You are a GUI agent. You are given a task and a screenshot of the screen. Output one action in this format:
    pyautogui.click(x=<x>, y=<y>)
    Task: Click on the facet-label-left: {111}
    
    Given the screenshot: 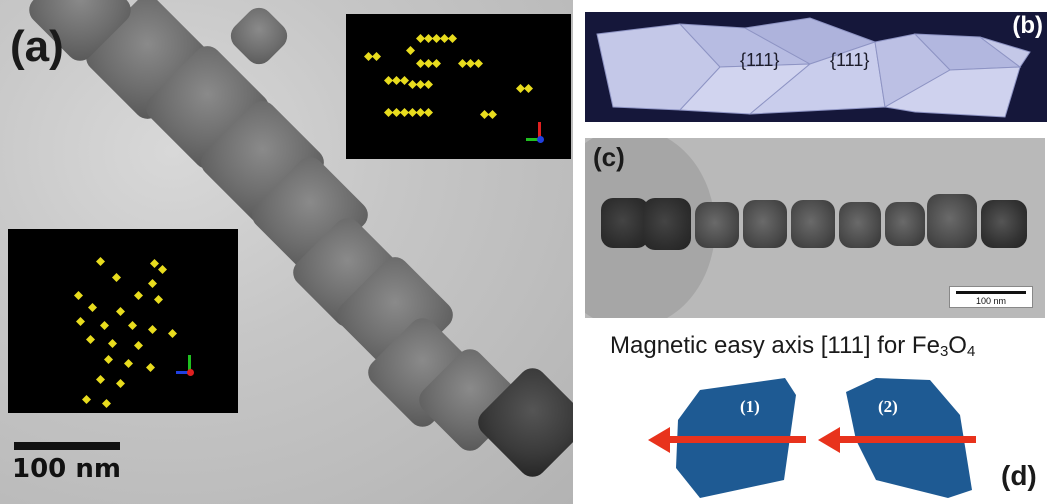 What is the action you would take?
    pyautogui.click(x=760, y=60)
    